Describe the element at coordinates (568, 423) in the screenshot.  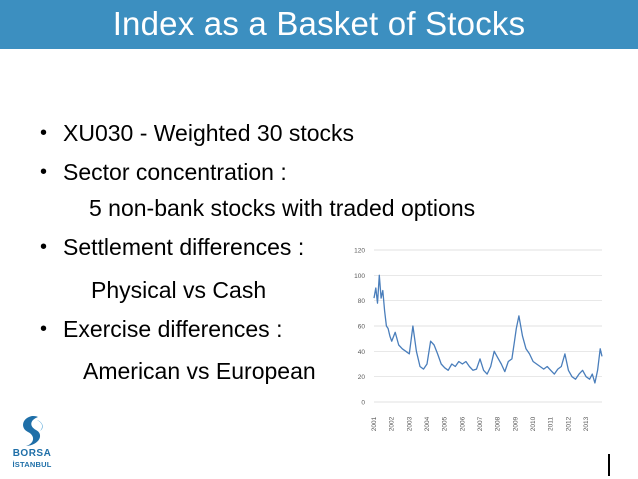
I see `x-tick-label: 2012` at that location.